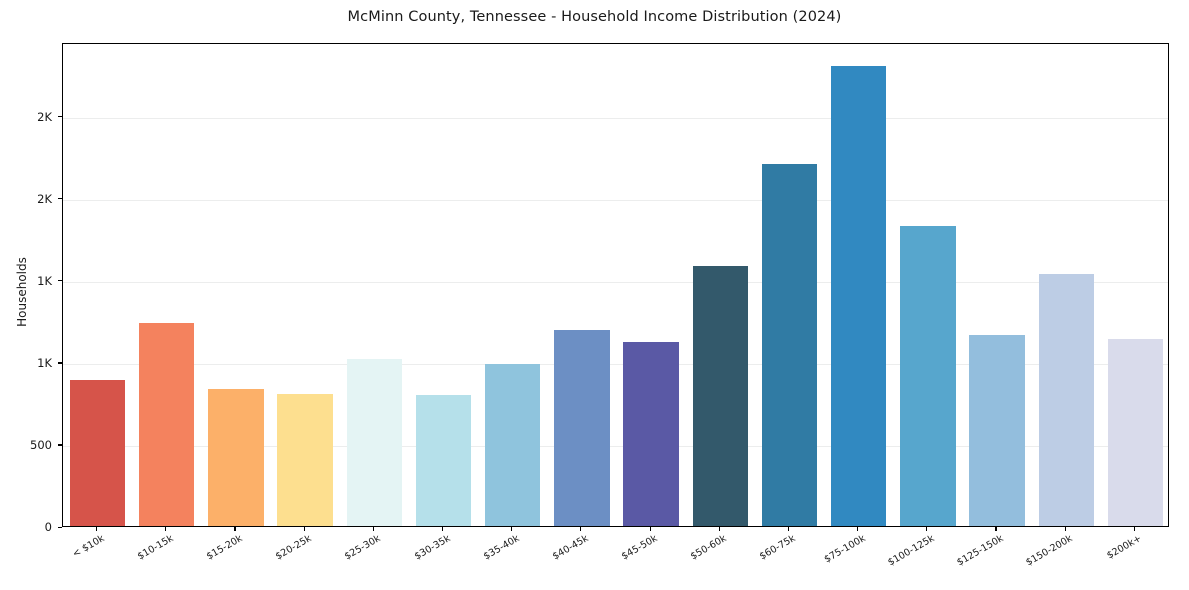 The image size is (1189, 590). What do you see at coordinates (1124, 547) in the screenshot?
I see `x-tick-label: $200k+` at bounding box center [1124, 547].